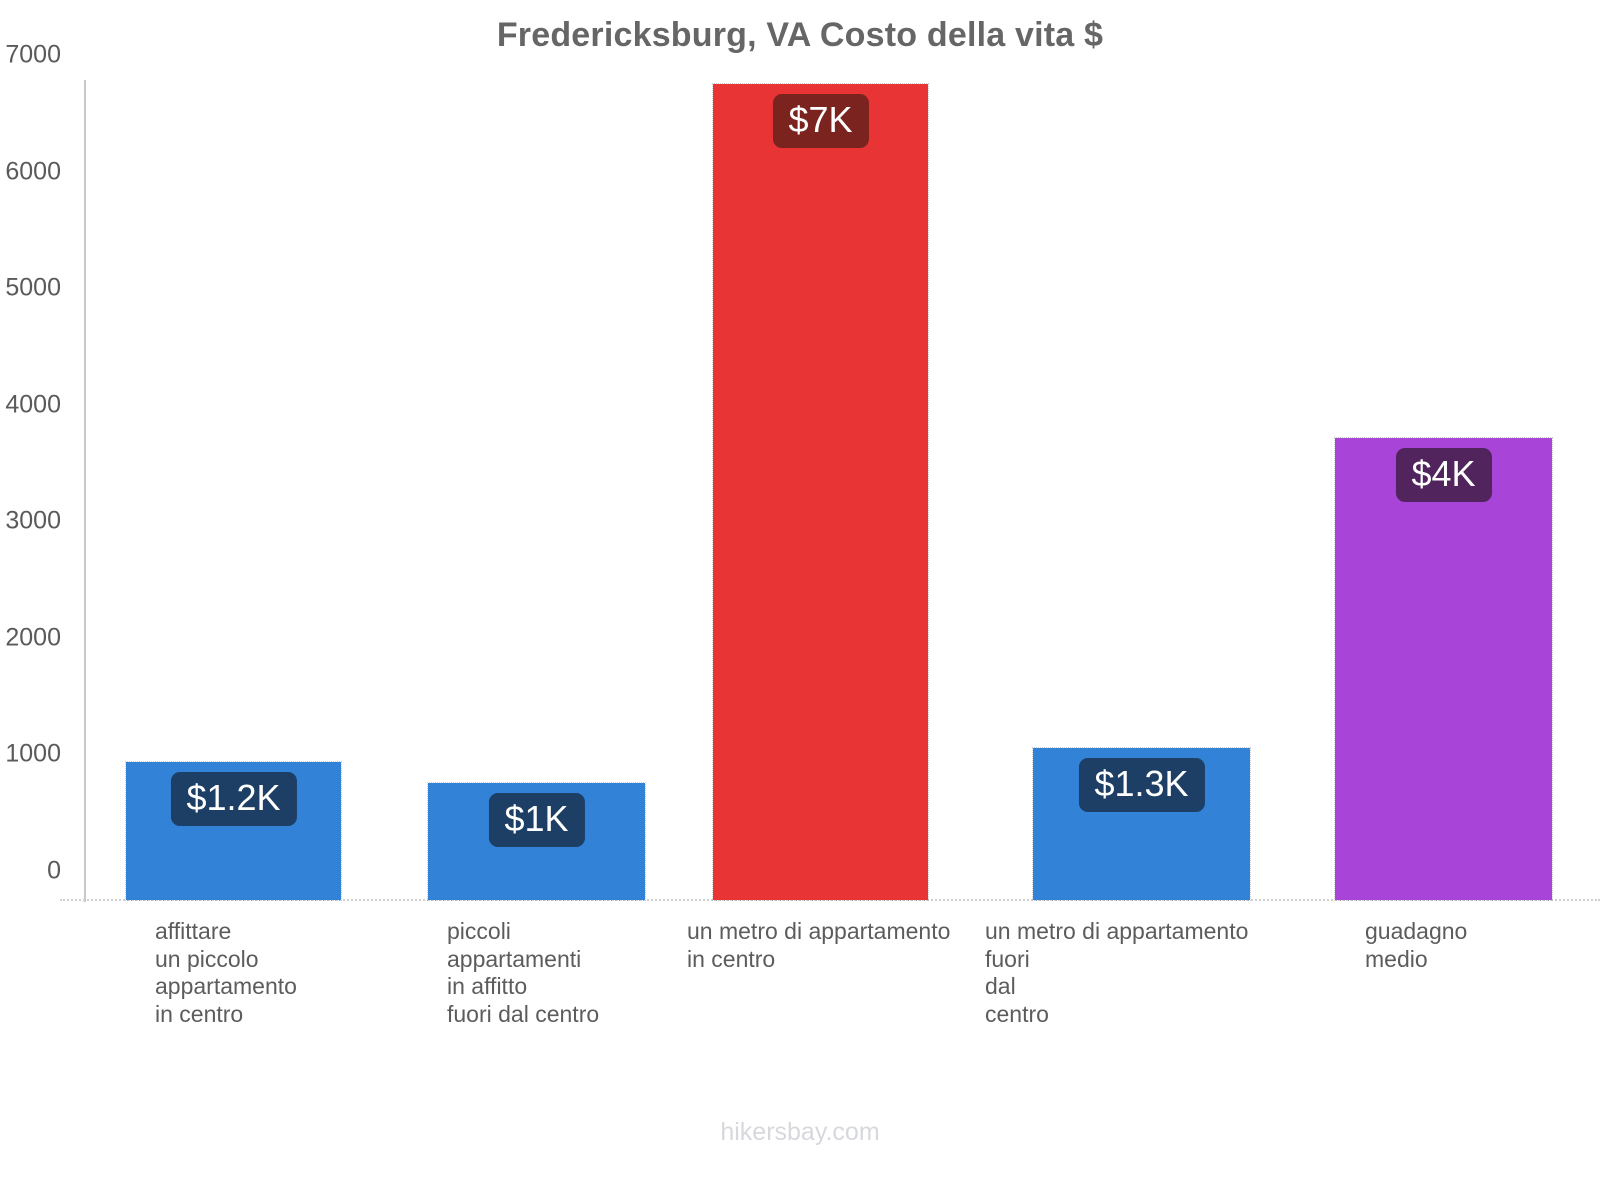 The width and height of the screenshot is (1600, 1200). Describe the element at coordinates (54, 870) in the screenshot. I see `y-axis-tick-label: 0` at that location.